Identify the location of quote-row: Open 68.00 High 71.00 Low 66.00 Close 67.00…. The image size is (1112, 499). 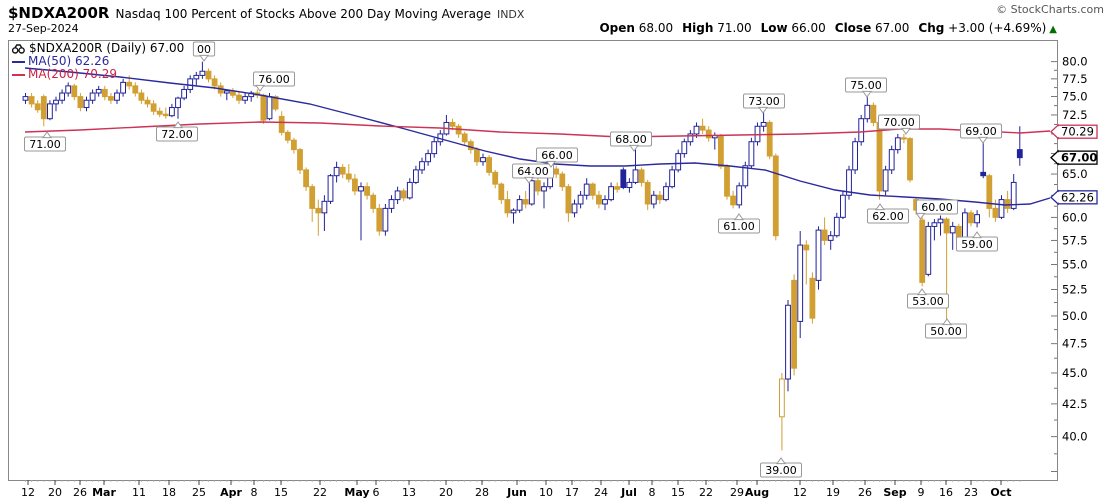
(823, 28).